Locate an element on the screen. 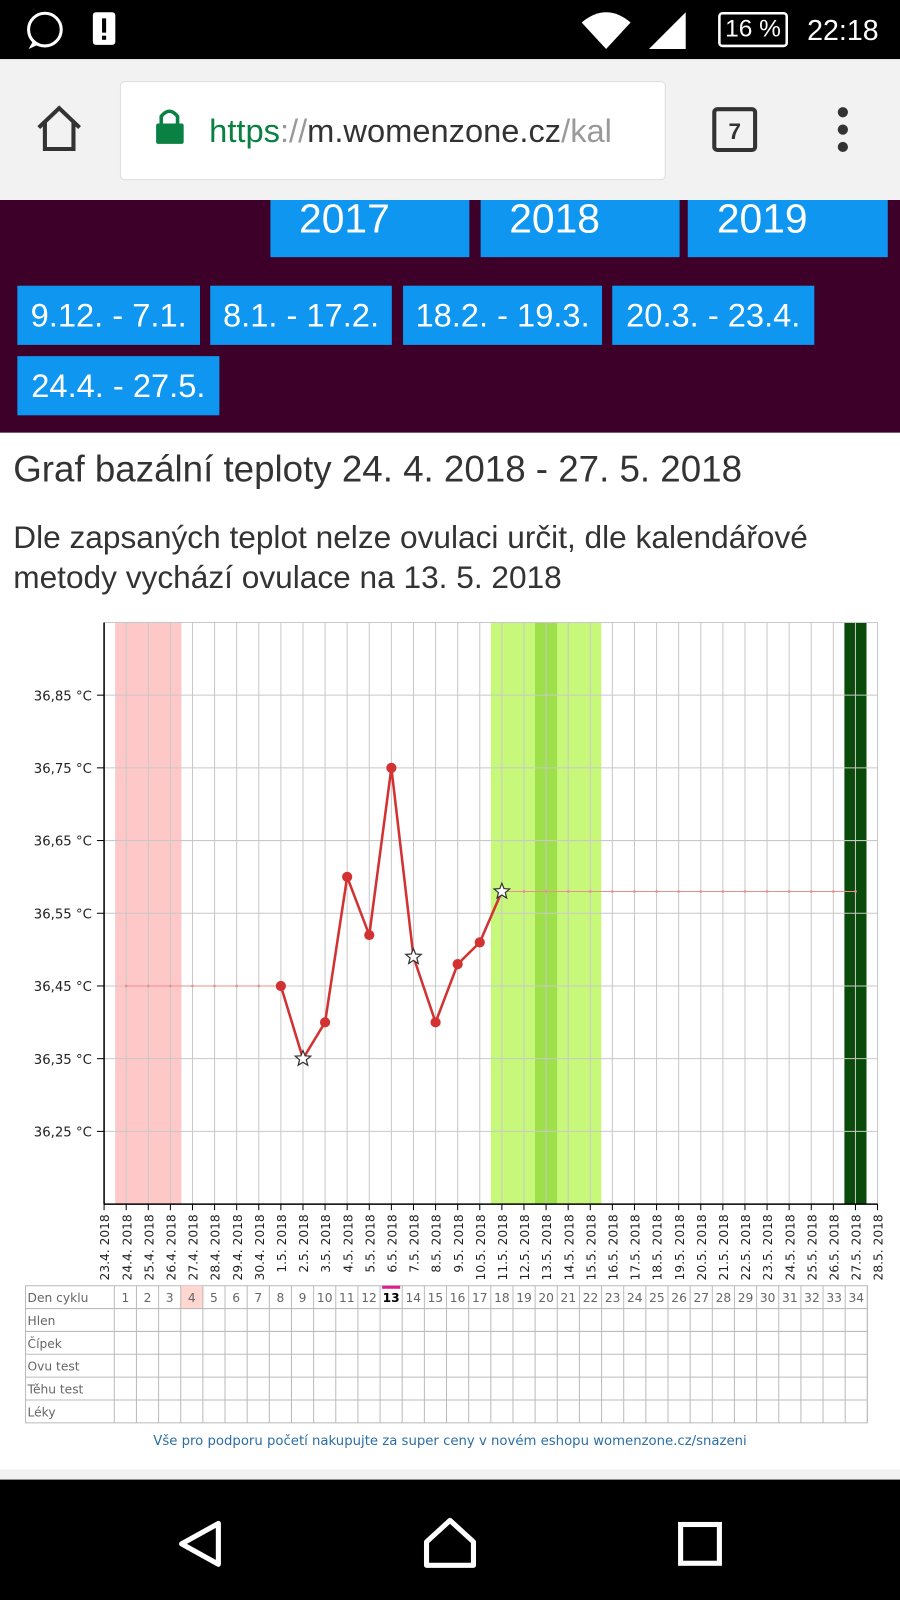  cycle-day: 3 is located at coordinates (170, 1298).